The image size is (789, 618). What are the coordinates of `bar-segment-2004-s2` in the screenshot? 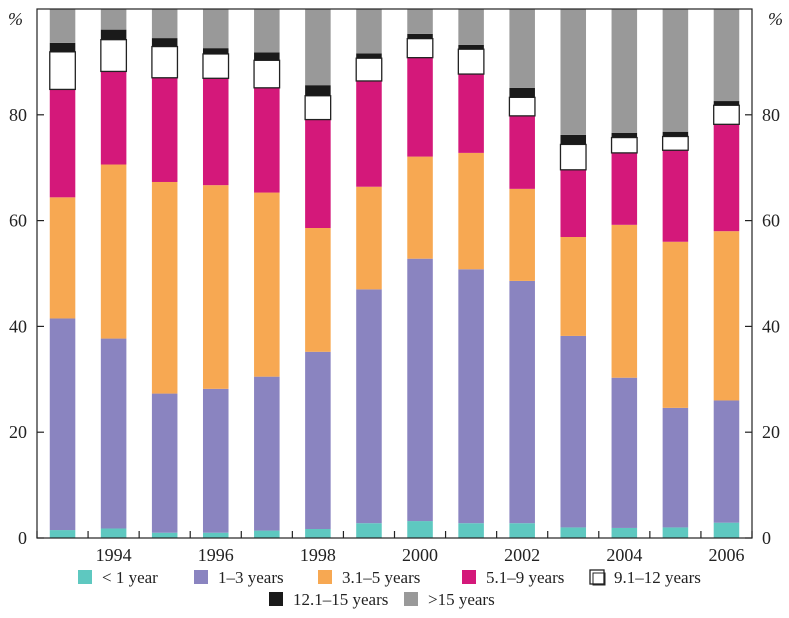 It's located at (624, 301).